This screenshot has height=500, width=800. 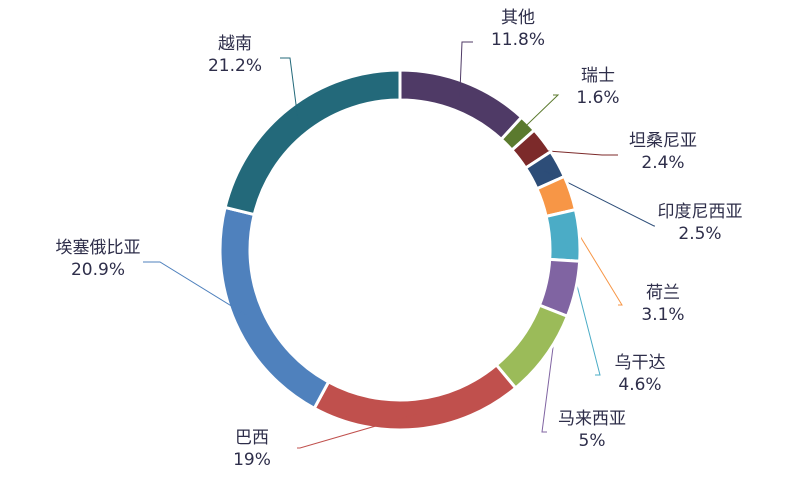 I want to click on slice-value-label-2: 2.4%, so click(x=662, y=163).